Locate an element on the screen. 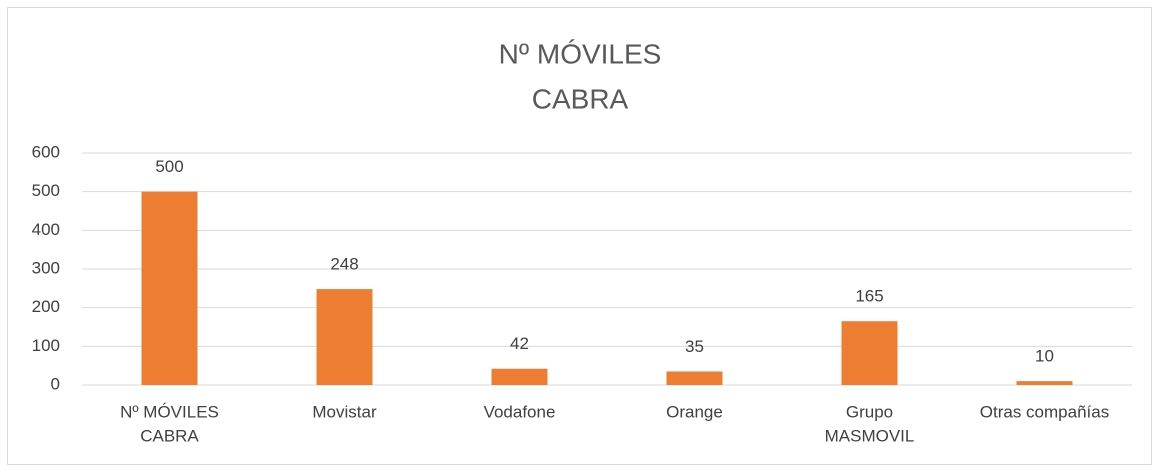  y-tick-label: 600 is located at coordinates (46, 151).